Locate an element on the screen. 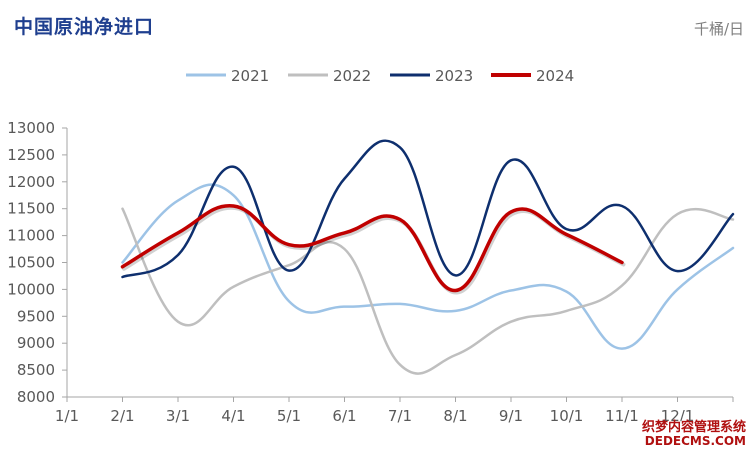  y-tick-label: 11000 is located at coordinates (31, 236).